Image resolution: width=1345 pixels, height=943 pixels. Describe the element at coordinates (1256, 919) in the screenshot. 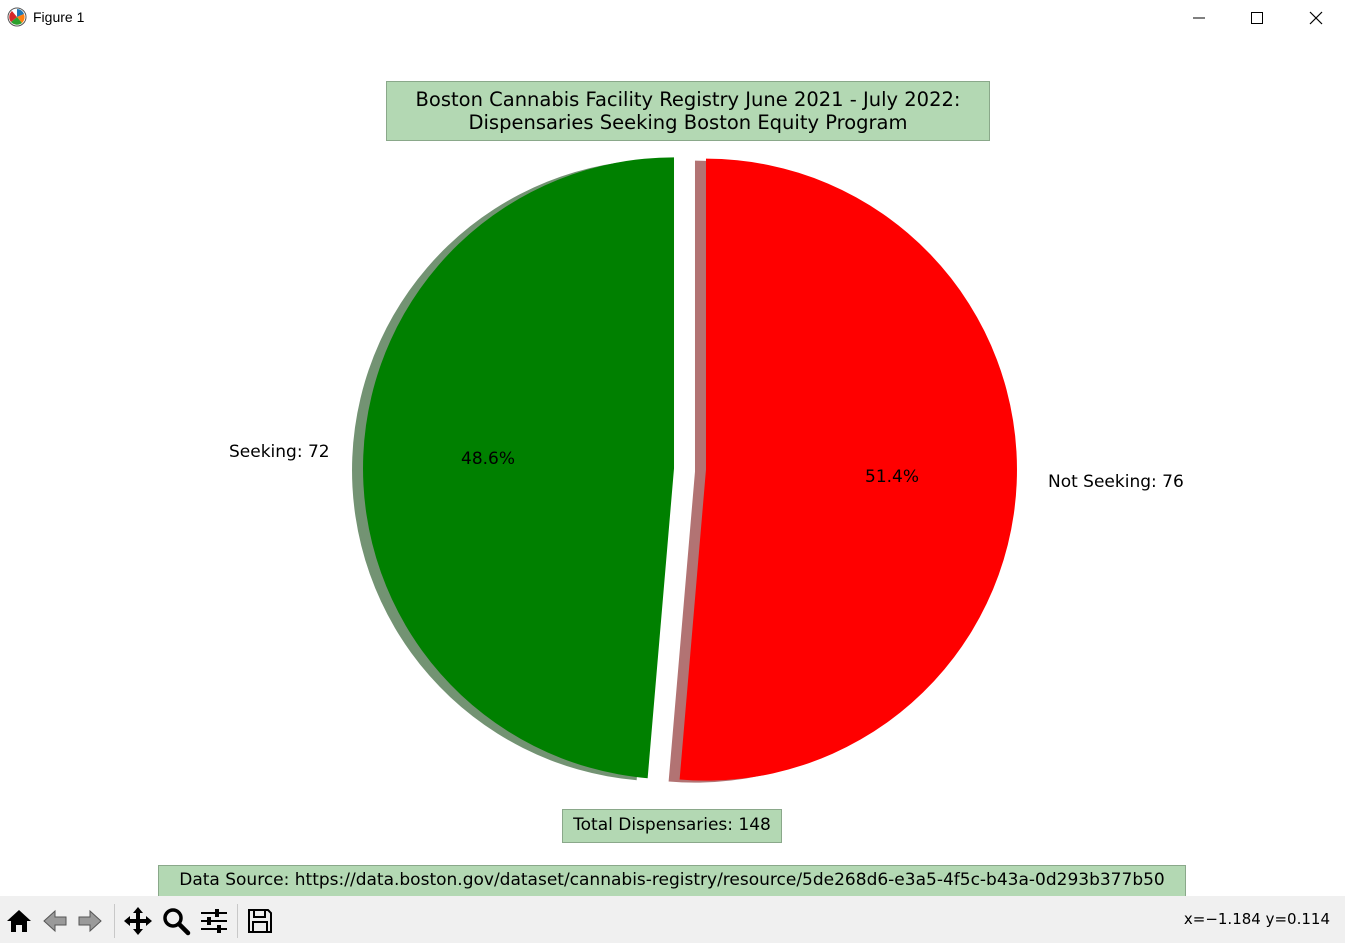

I see `cursor-coordinates: x=−1.184 y=0.114` at that location.